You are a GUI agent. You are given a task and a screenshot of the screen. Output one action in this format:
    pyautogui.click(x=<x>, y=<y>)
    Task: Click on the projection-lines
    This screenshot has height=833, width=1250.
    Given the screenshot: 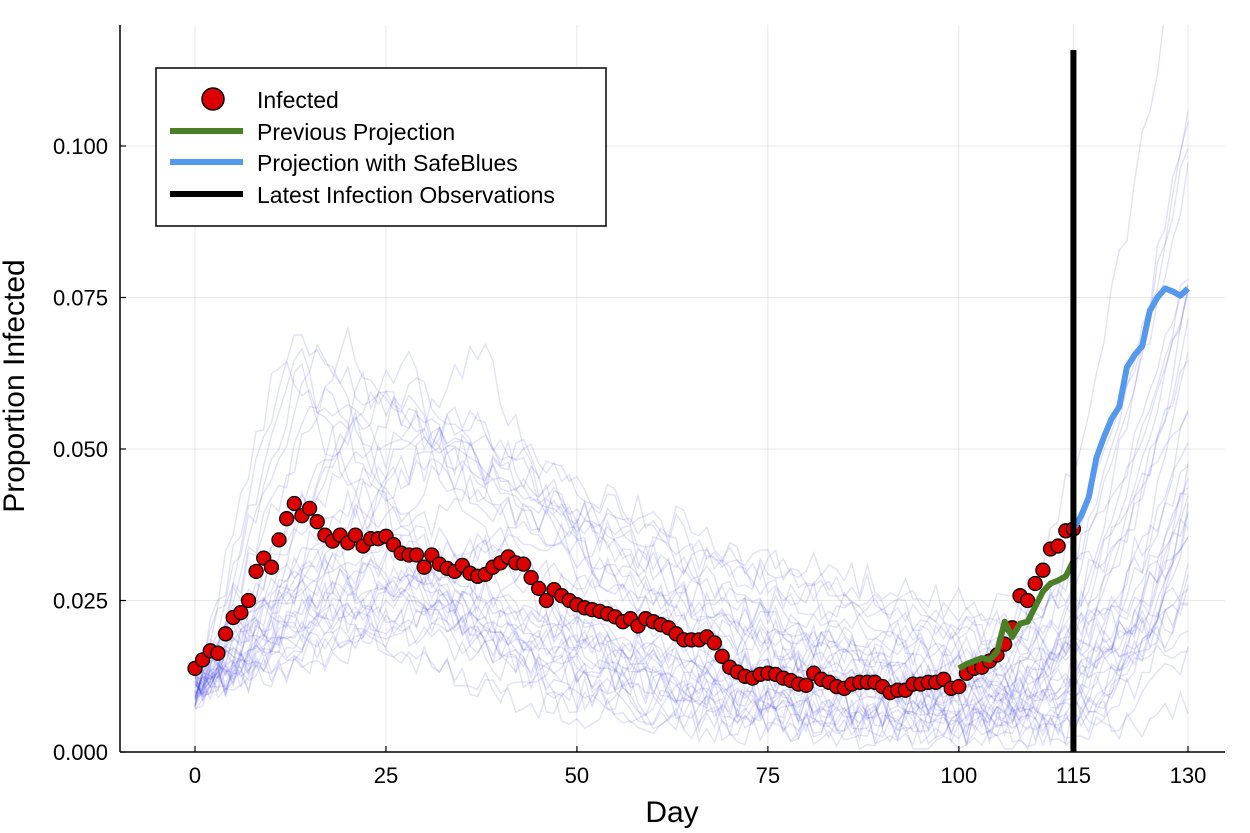 What is the action you would take?
    pyautogui.click(x=1074, y=478)
    